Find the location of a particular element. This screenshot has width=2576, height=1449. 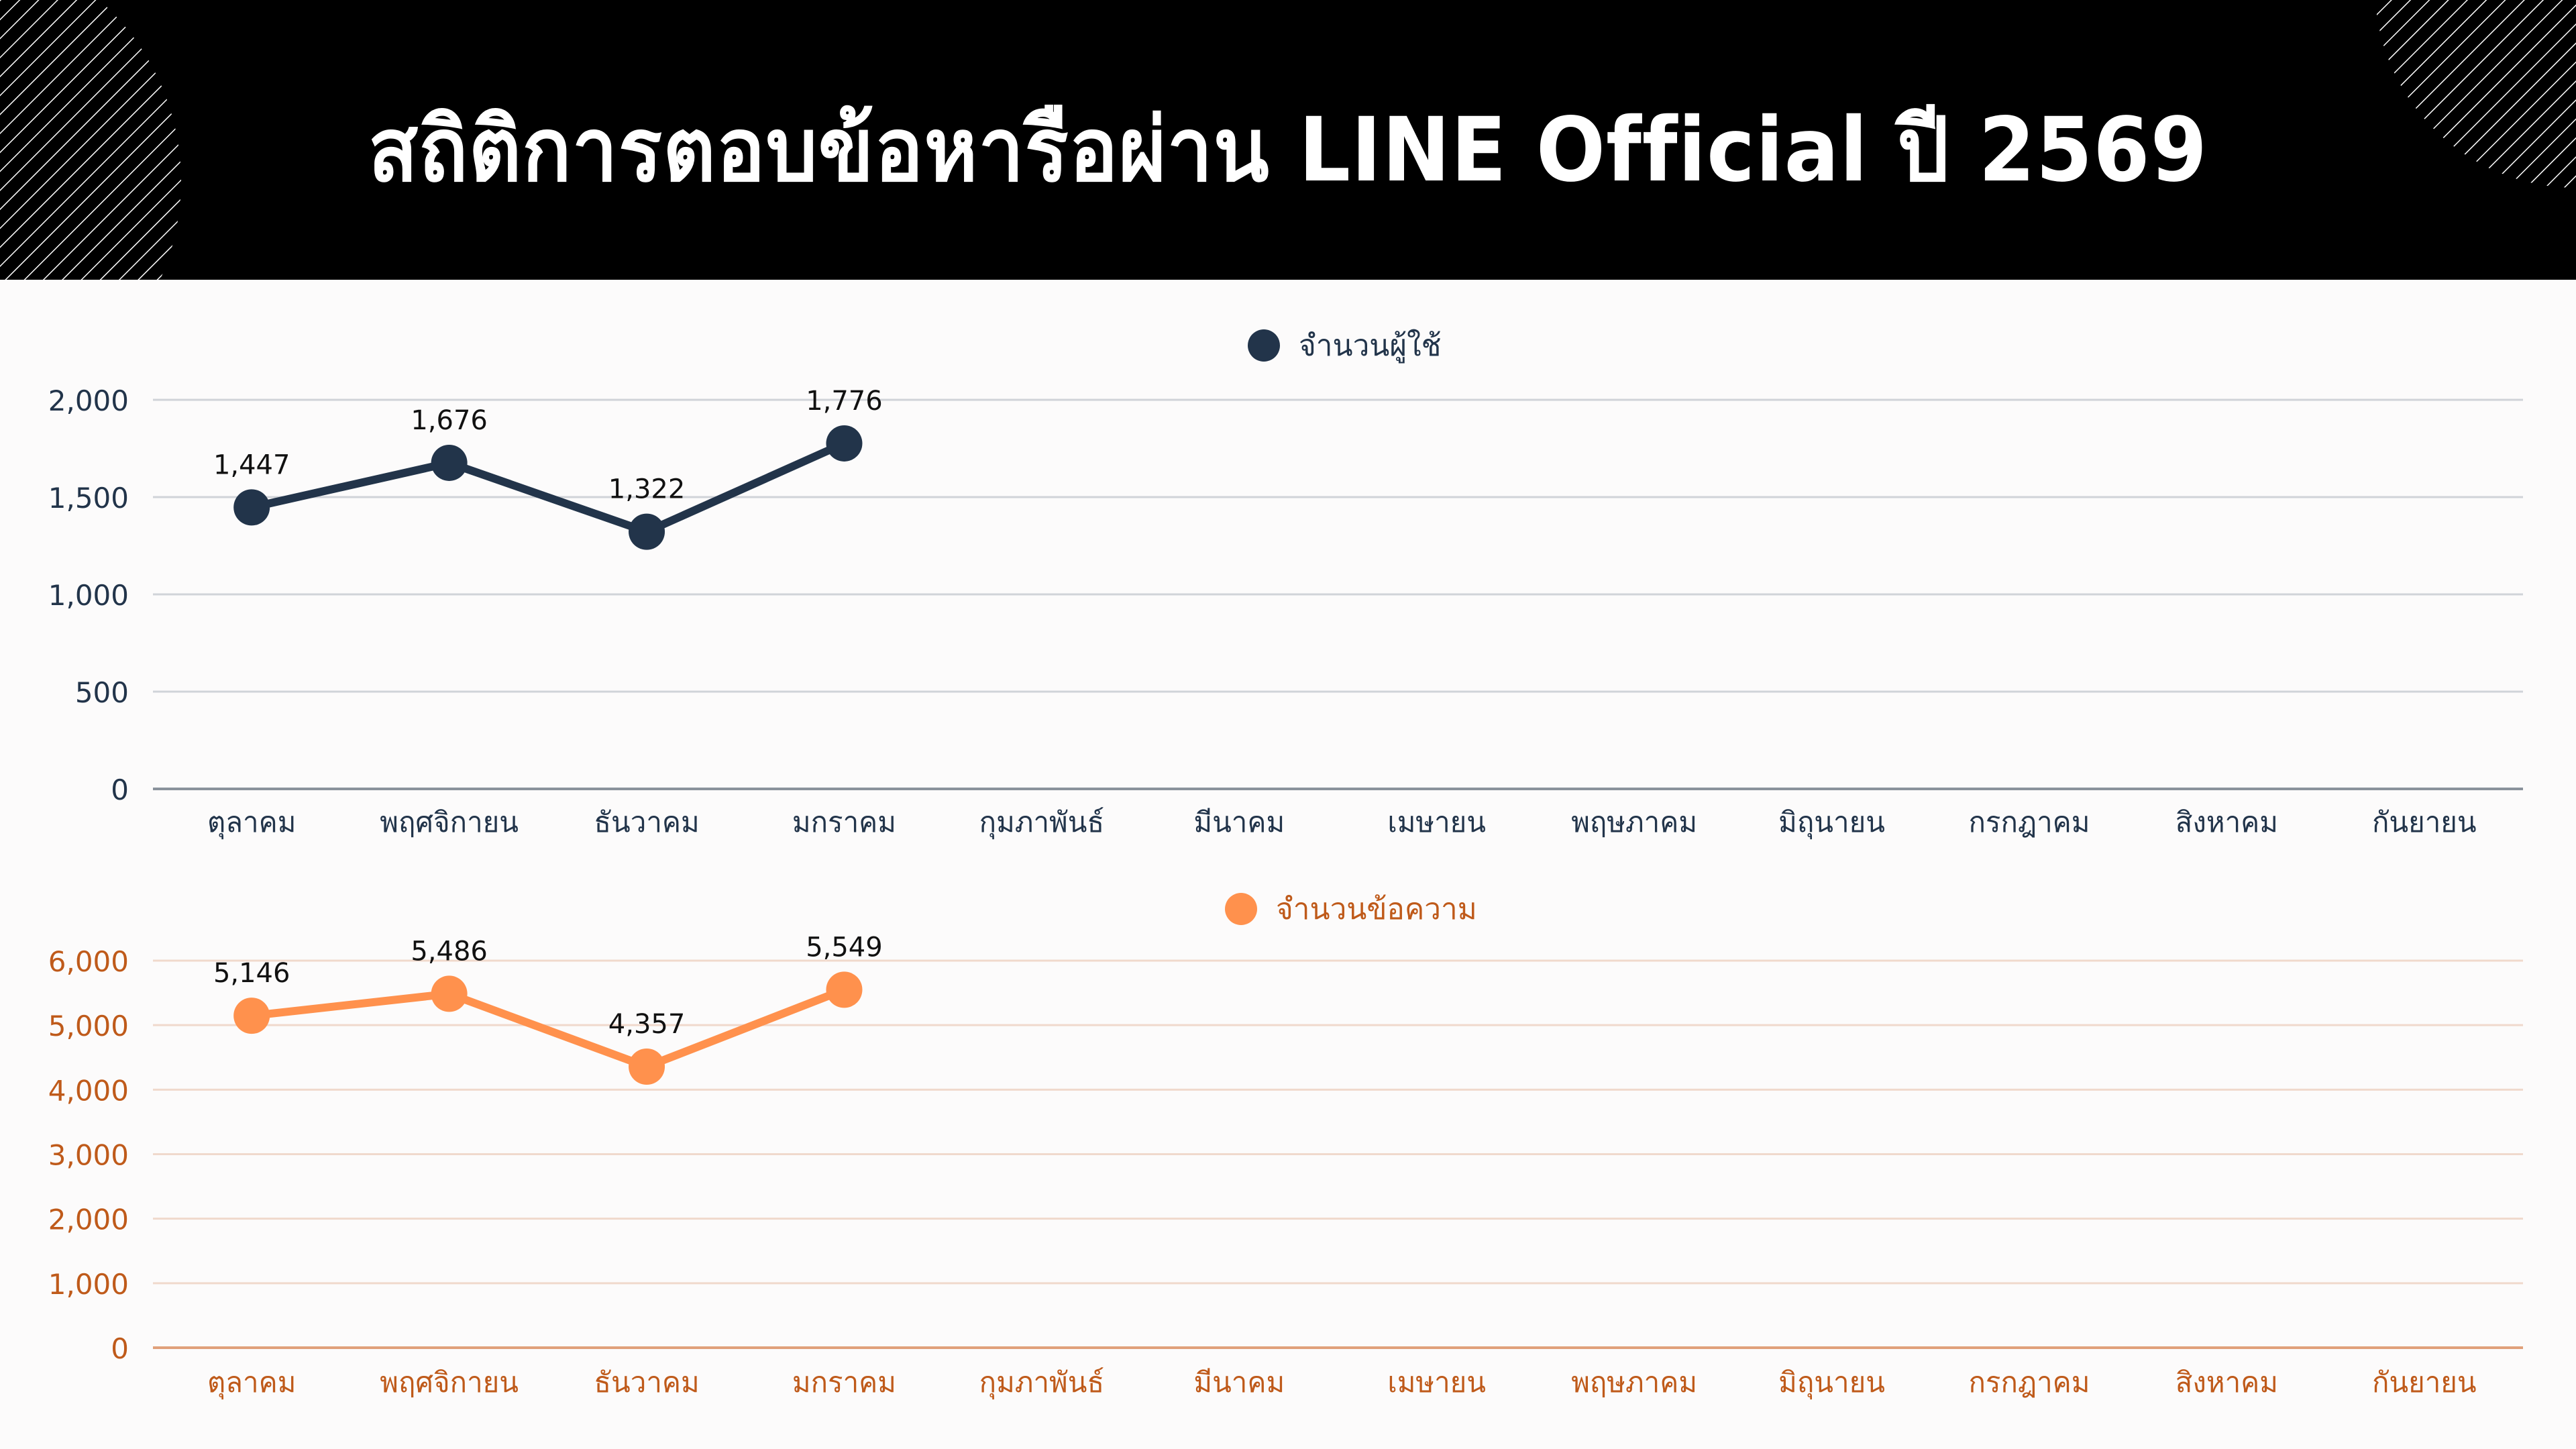

y-tick-label: 5,000 is located at coordinates (88, 1026).